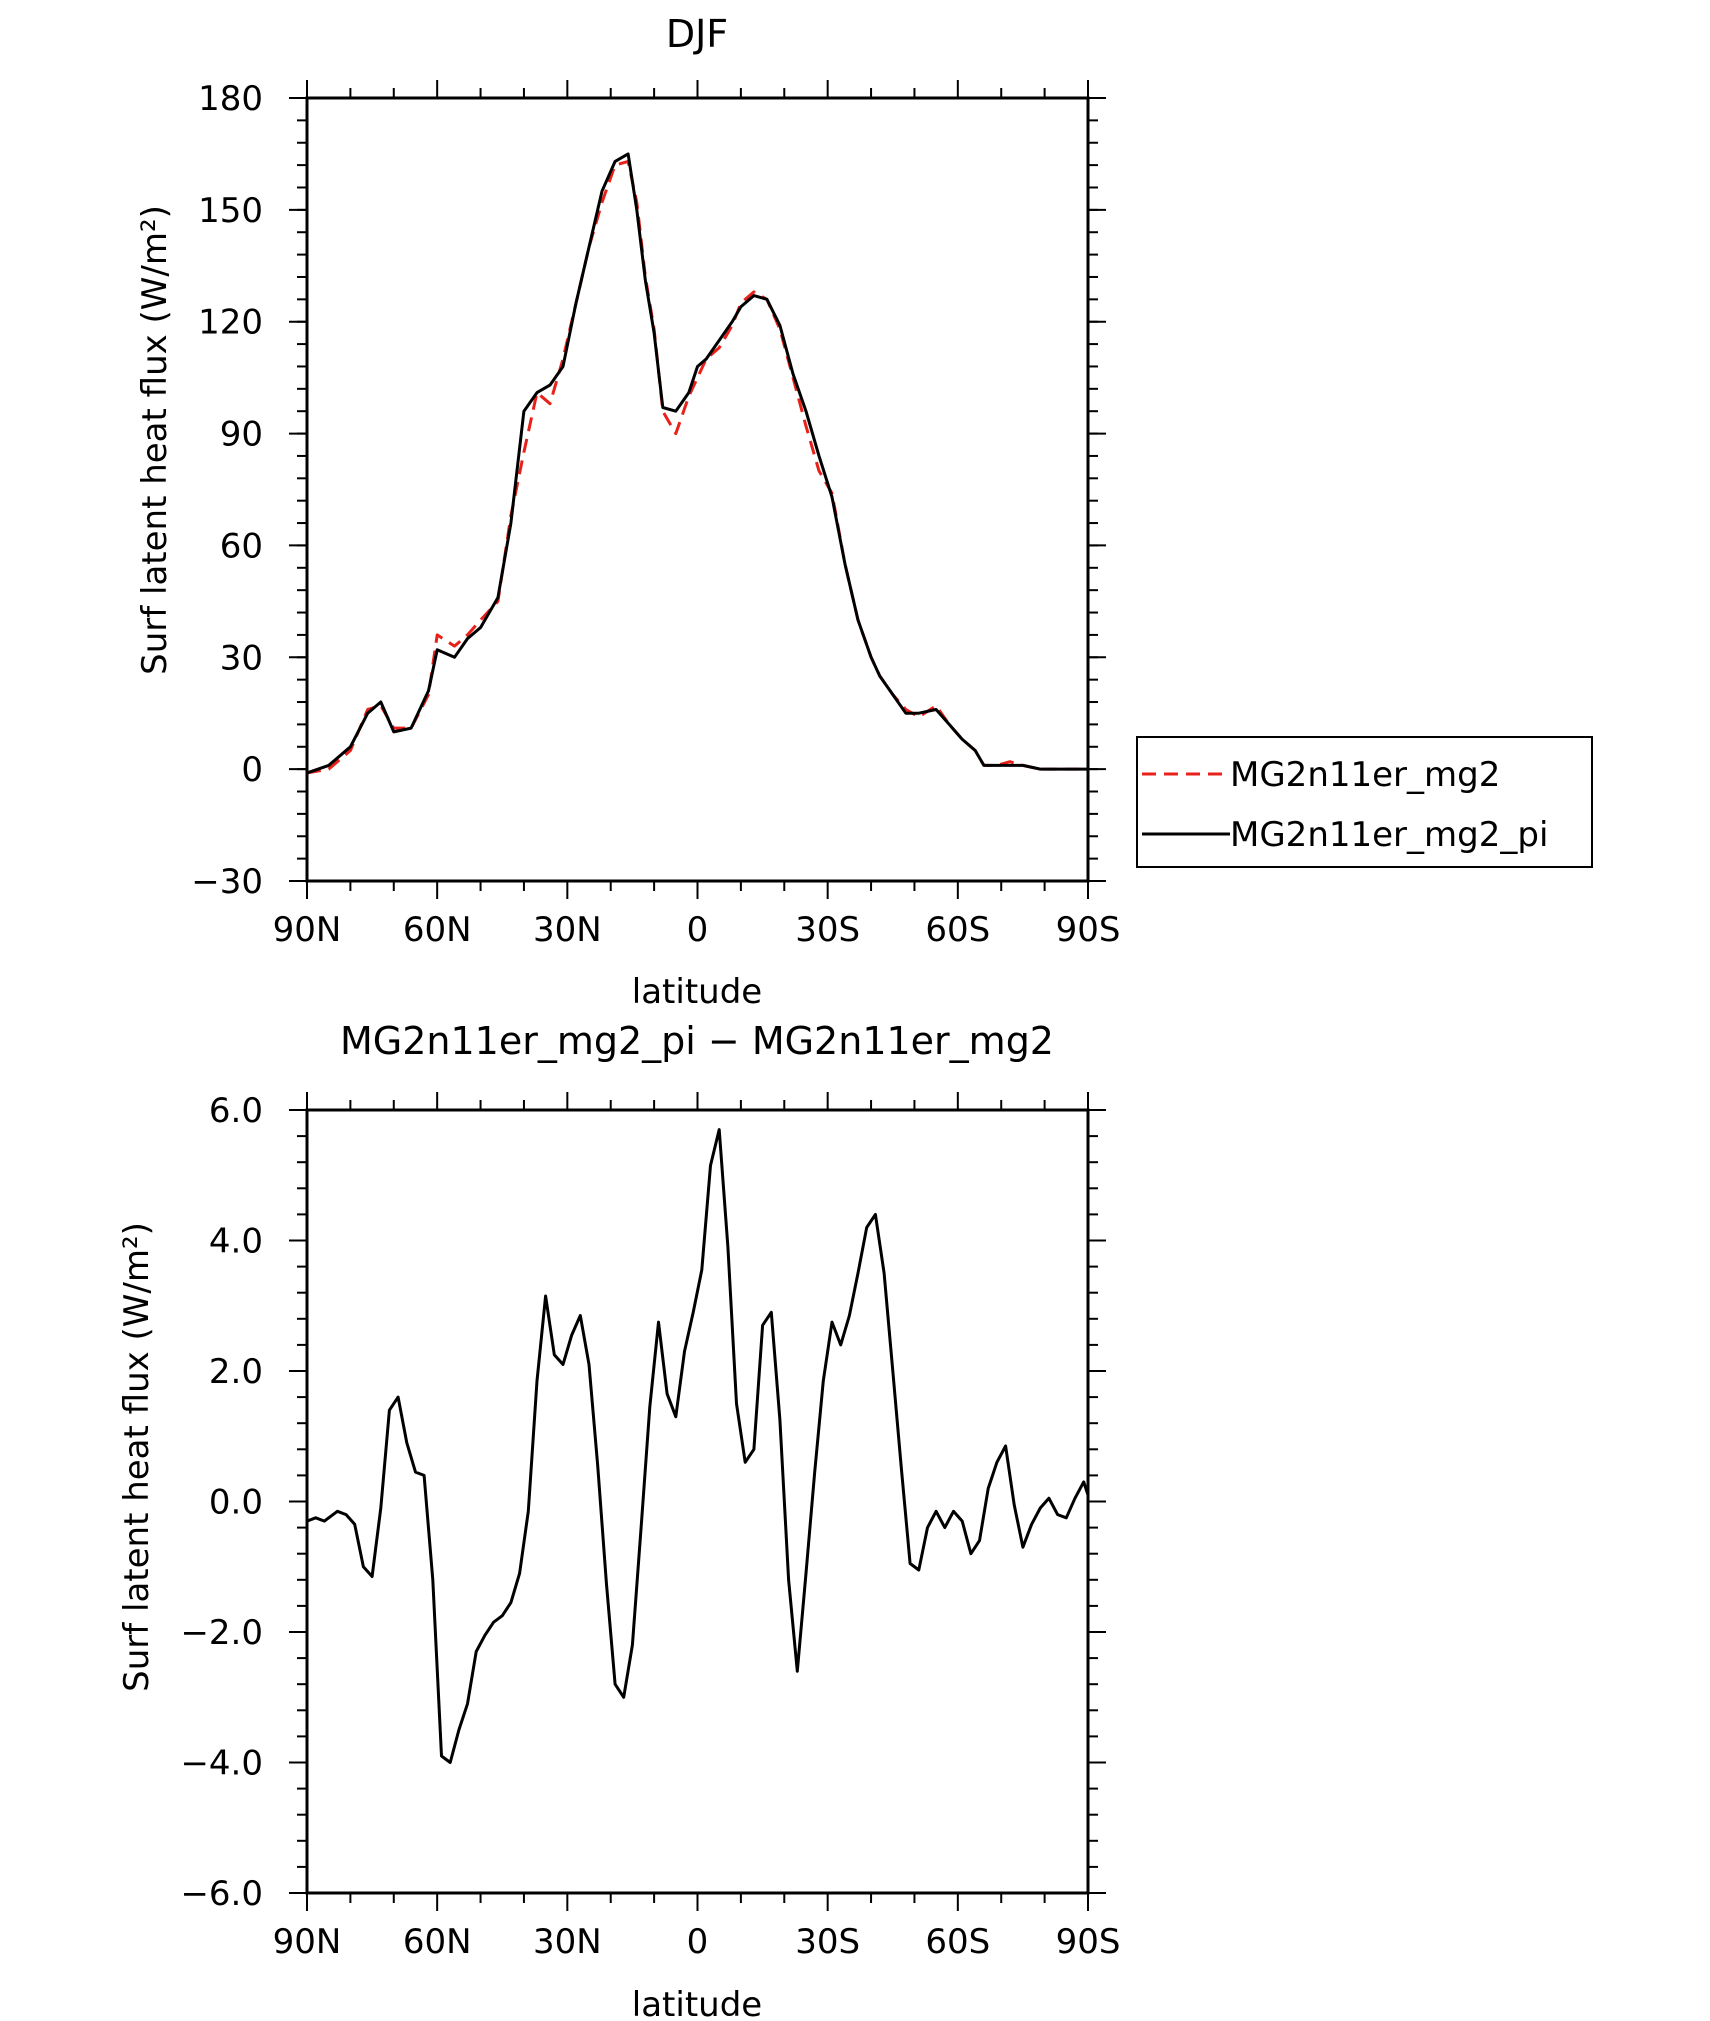 This screenshot has width=1710, height=2021. I want to click on ytick-label: −6.0, so click(221, 1894).